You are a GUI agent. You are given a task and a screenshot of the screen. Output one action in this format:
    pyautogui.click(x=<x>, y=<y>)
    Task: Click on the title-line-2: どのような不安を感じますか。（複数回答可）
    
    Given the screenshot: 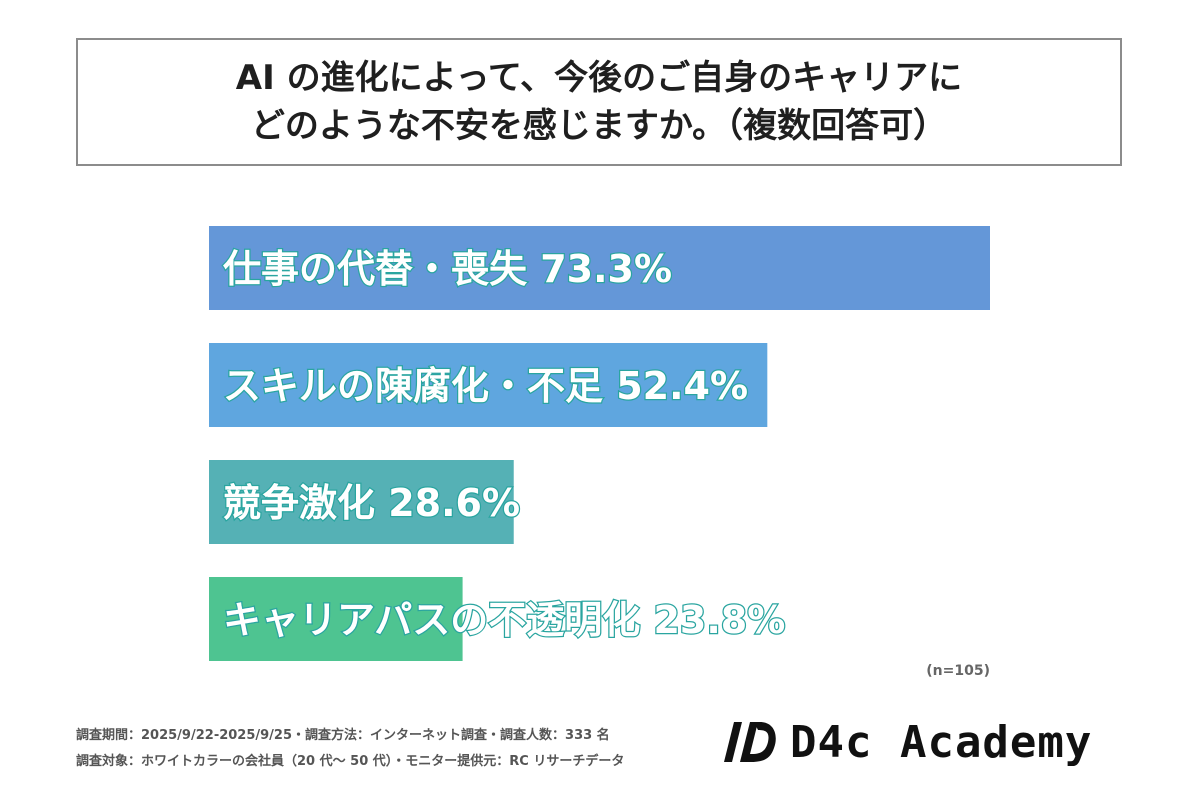 What is the action you would take?
    pyautogui.click(x=599, y=126)
    